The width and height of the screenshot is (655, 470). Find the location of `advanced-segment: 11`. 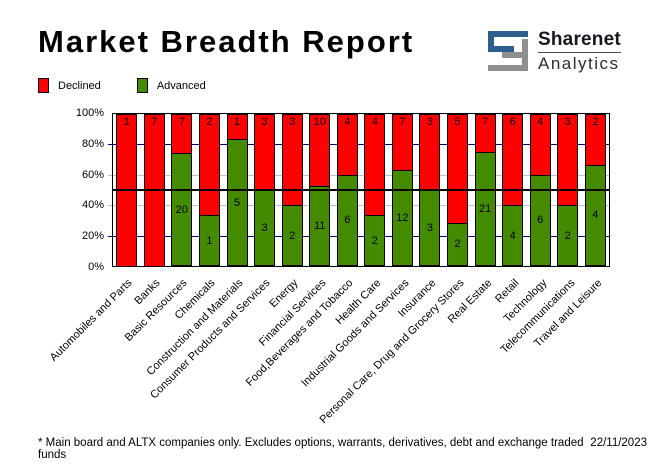

advanced-segment: 11 is located at coordinates (320, 226).